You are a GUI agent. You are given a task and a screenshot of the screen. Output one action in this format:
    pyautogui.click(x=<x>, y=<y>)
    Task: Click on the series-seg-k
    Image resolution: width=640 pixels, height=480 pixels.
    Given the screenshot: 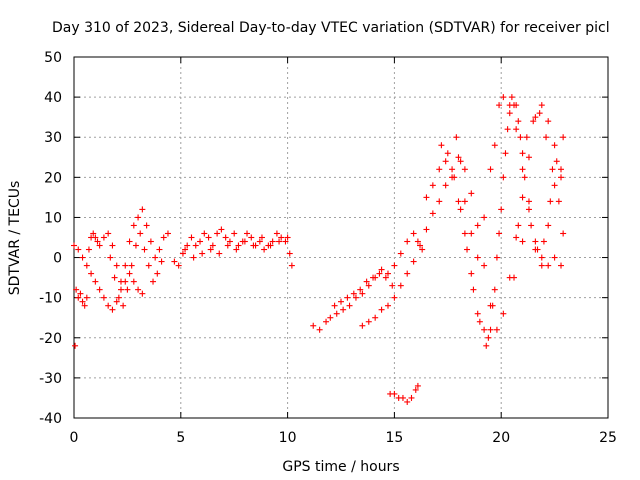 What is the action you would take?
    pyautogui.click(x=494, y=221)
    